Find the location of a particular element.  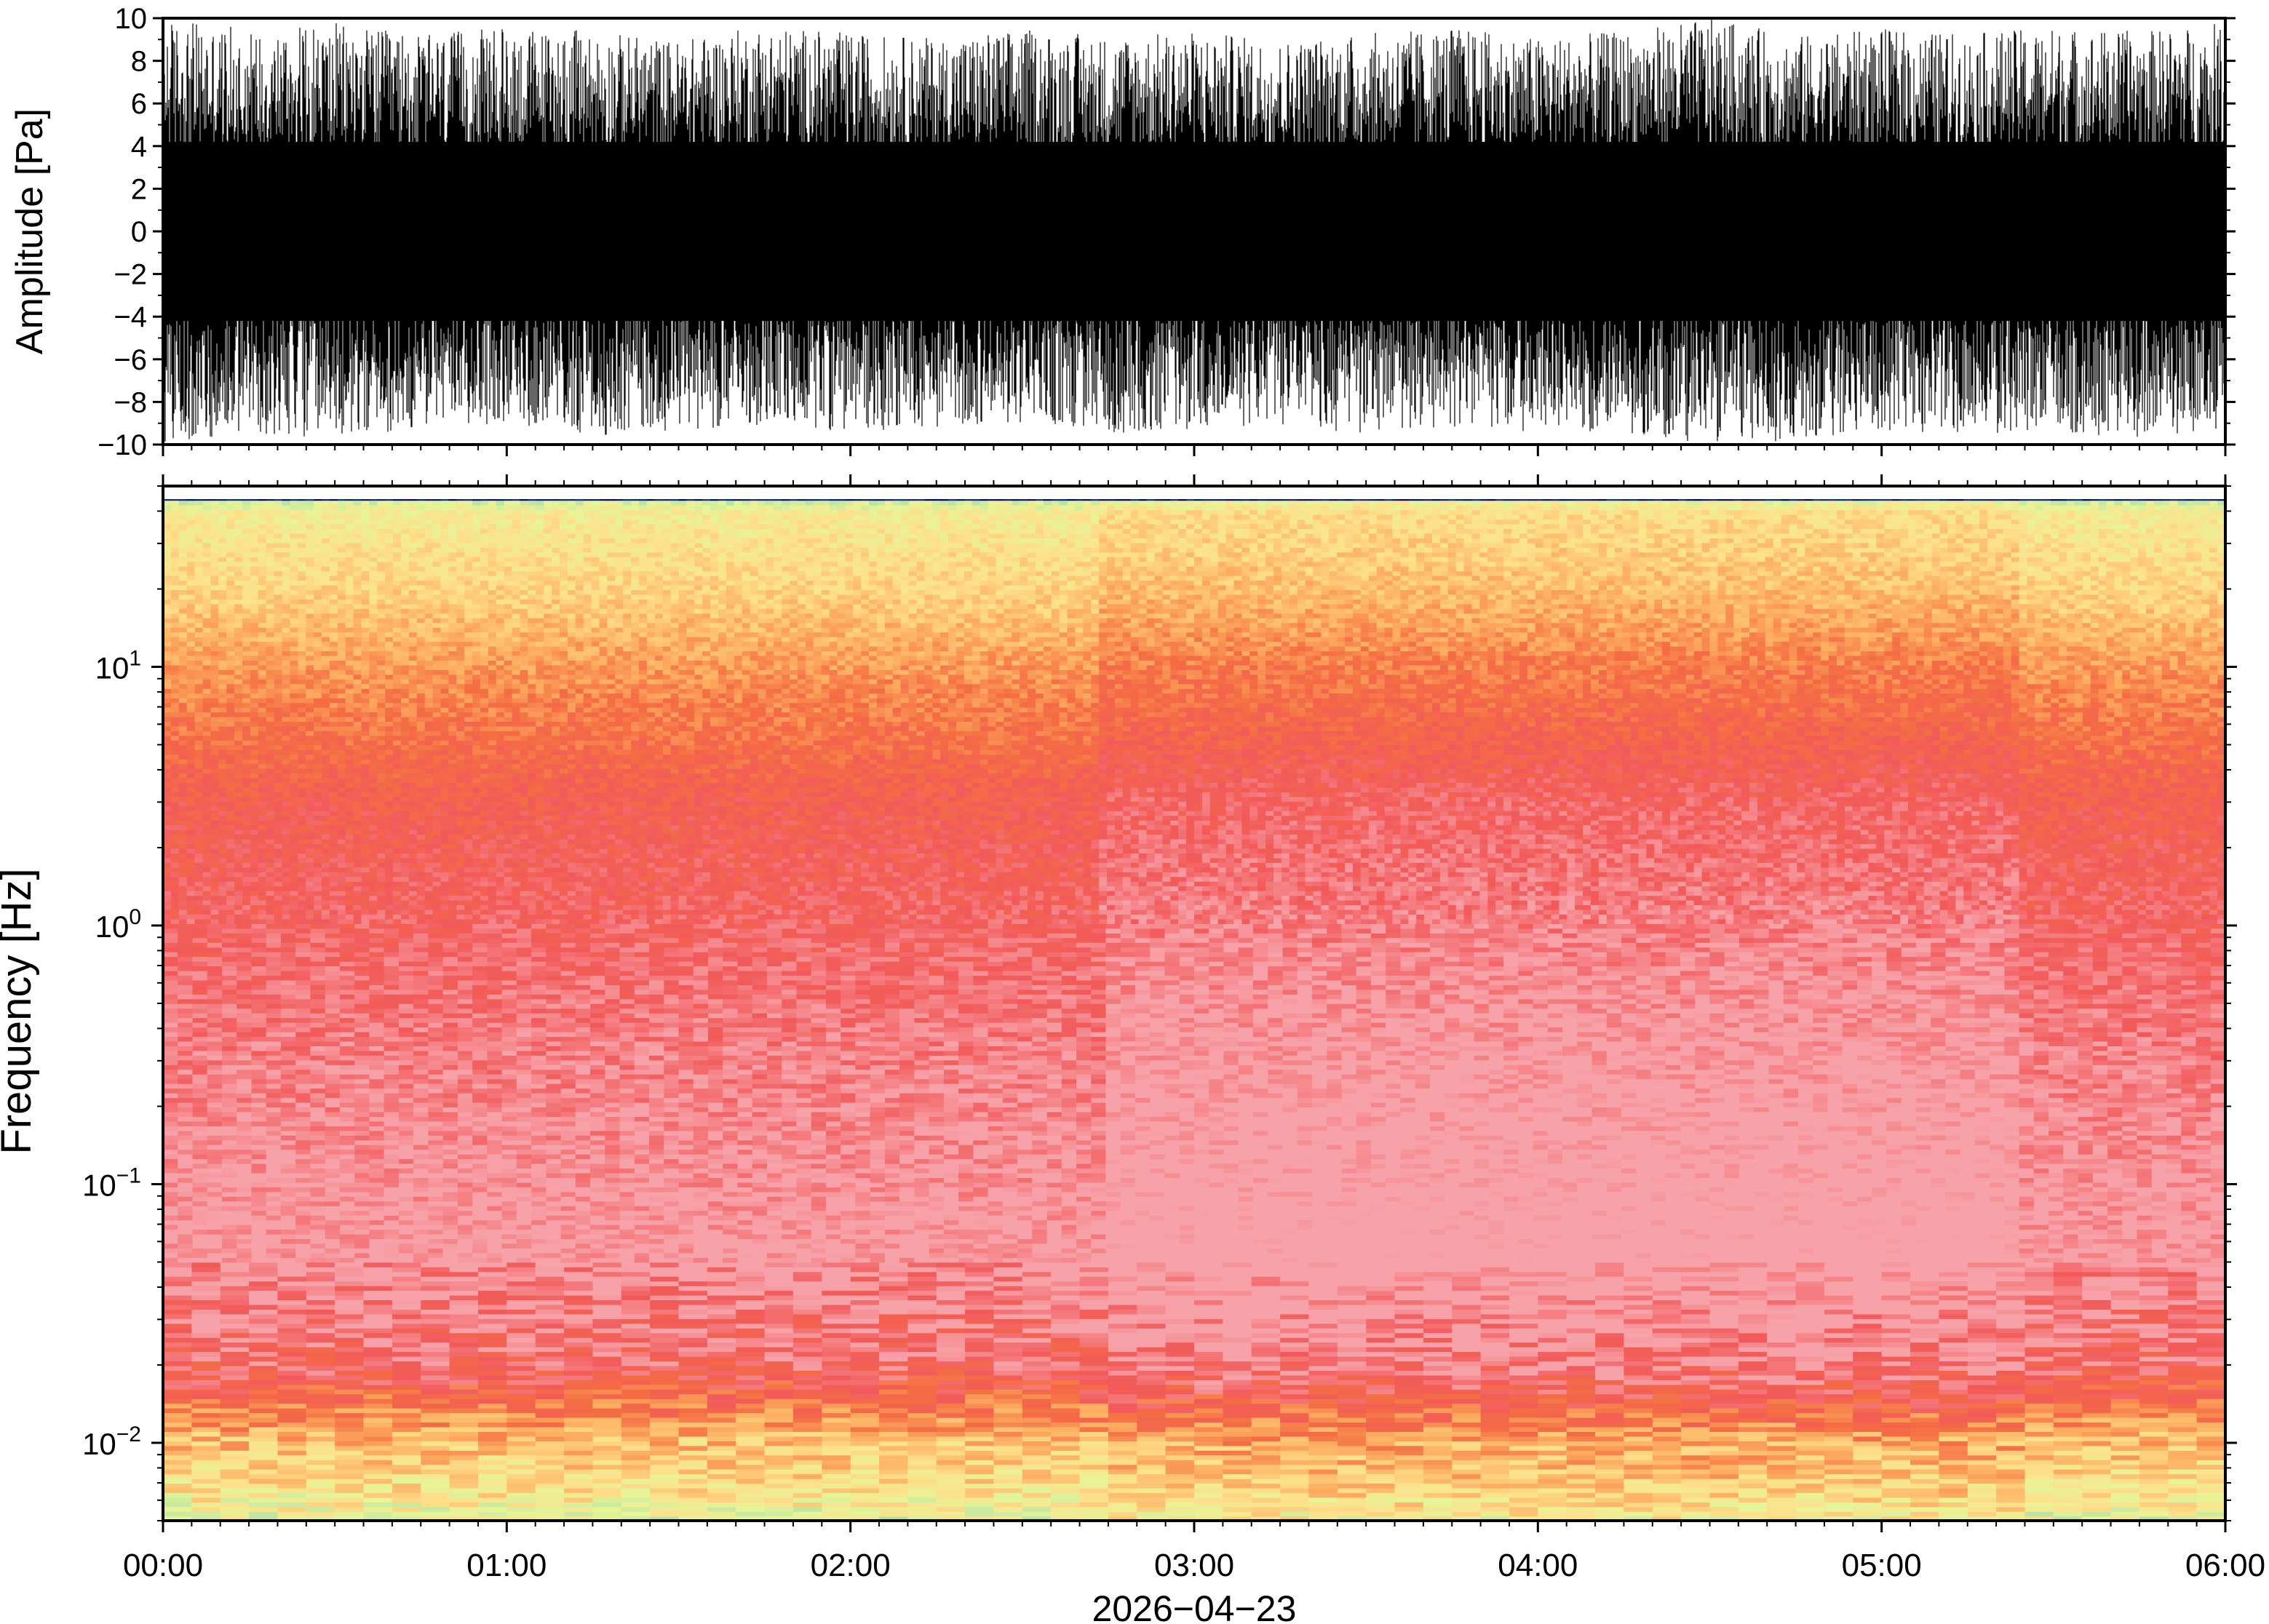

x-tick-label: 02:00 is located at coordinates (851, 1565).